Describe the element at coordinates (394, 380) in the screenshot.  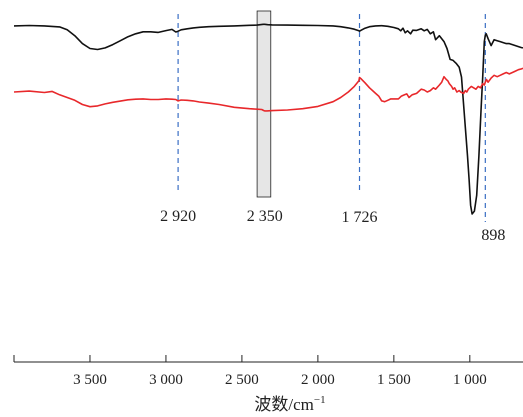
I see `x-tick-label-1500: 1 500` at that location.